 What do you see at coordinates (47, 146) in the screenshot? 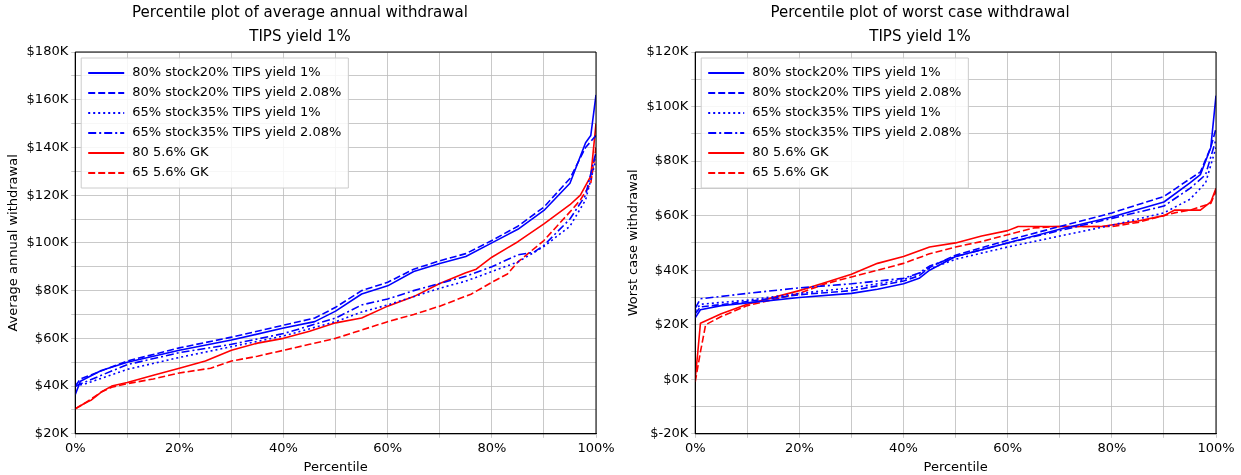
I see `y-tick-label: $140K` at bounding box center [47, 146].